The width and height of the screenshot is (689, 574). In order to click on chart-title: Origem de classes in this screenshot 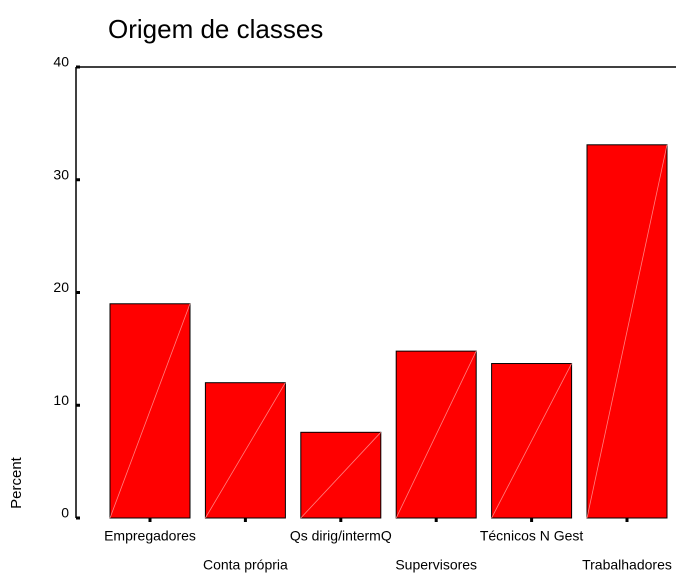, I will do `click(215, 29)`.